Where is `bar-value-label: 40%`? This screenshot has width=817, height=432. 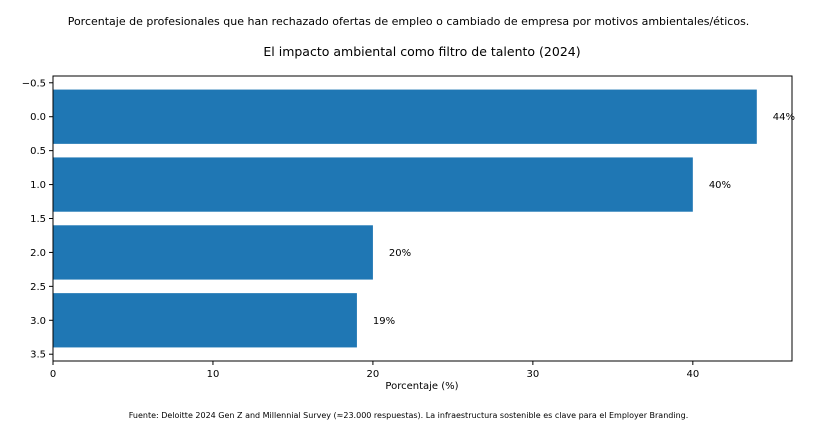 bar-value-label: 40% is located at coordinates (720, 185).